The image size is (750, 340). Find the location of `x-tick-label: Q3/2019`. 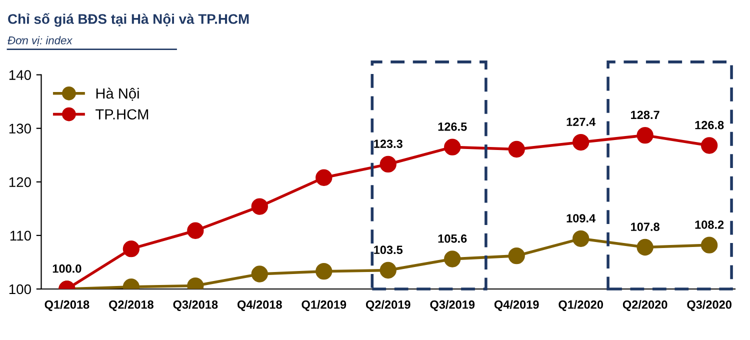

x-tick-label: Q3/2019 is located at coordinates (452, 305).